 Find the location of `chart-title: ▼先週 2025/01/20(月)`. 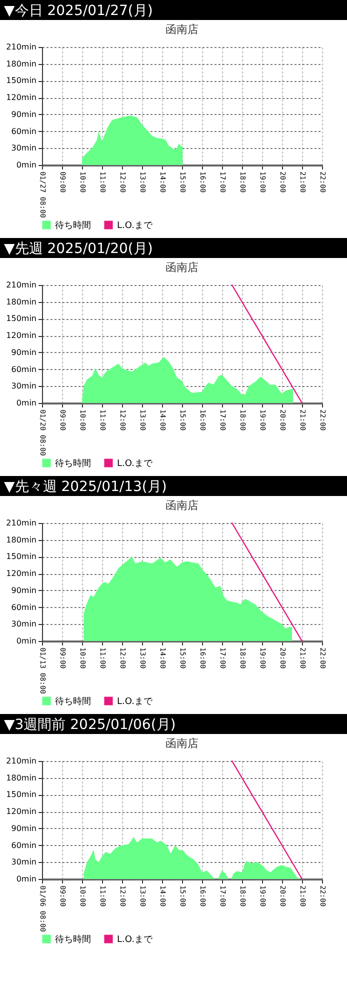

chart-title: ▼先週 2025/01/20(月) is located at coordinates (78, 249).